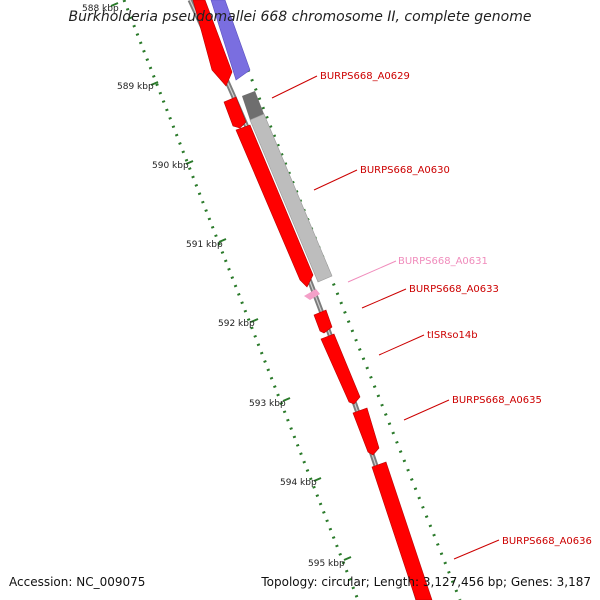  What do you see at coordinates (497, 400) in the screenshot?
I see `gene-label: BURPS668_A0635` at bounding box center [497, 400].